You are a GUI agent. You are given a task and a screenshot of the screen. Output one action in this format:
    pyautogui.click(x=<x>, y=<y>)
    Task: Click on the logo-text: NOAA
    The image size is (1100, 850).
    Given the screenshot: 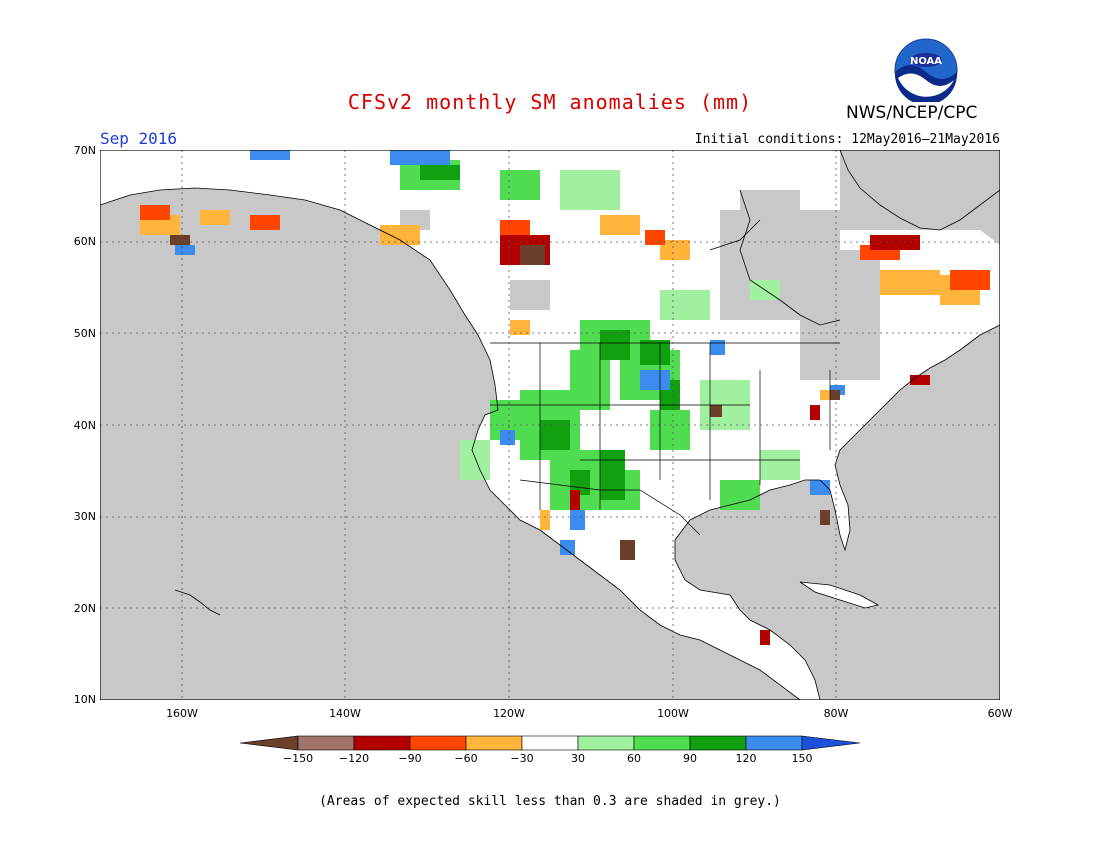 What is the action you would take?
    pyautogui.click(x=926, y=61)
    